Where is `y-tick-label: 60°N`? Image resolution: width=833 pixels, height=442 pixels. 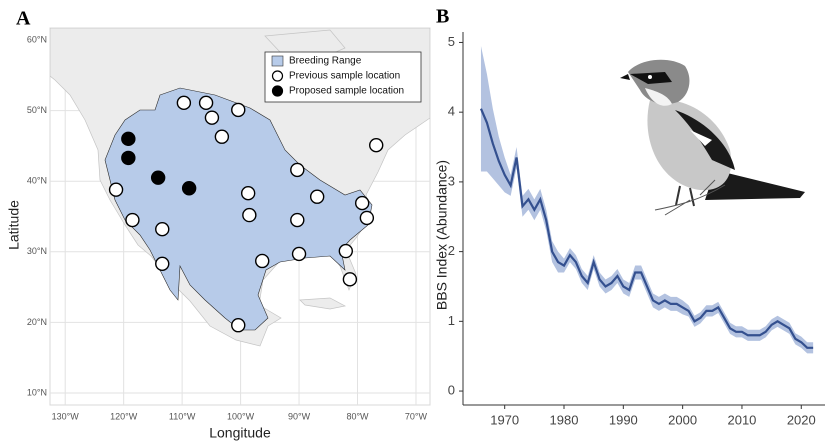
y-tick-label: 60°N is located at coordinates (37, 39).